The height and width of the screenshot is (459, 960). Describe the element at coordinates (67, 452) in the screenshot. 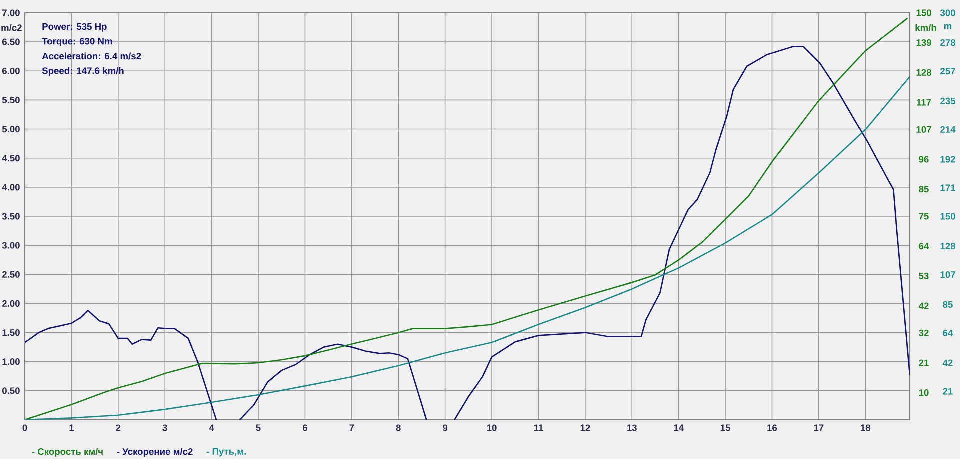

I see `text: - Скорость км/ч` at that location.